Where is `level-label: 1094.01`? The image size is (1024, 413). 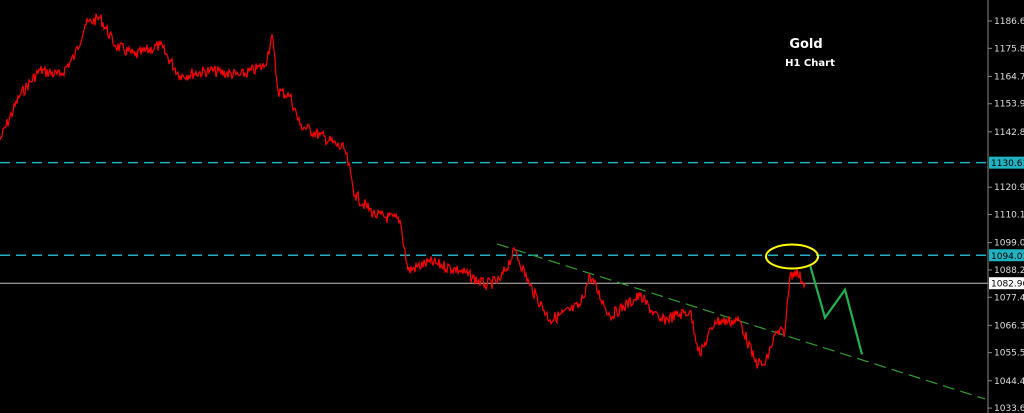
level-label: 1094.01 is located at coordinates (1007, 257).